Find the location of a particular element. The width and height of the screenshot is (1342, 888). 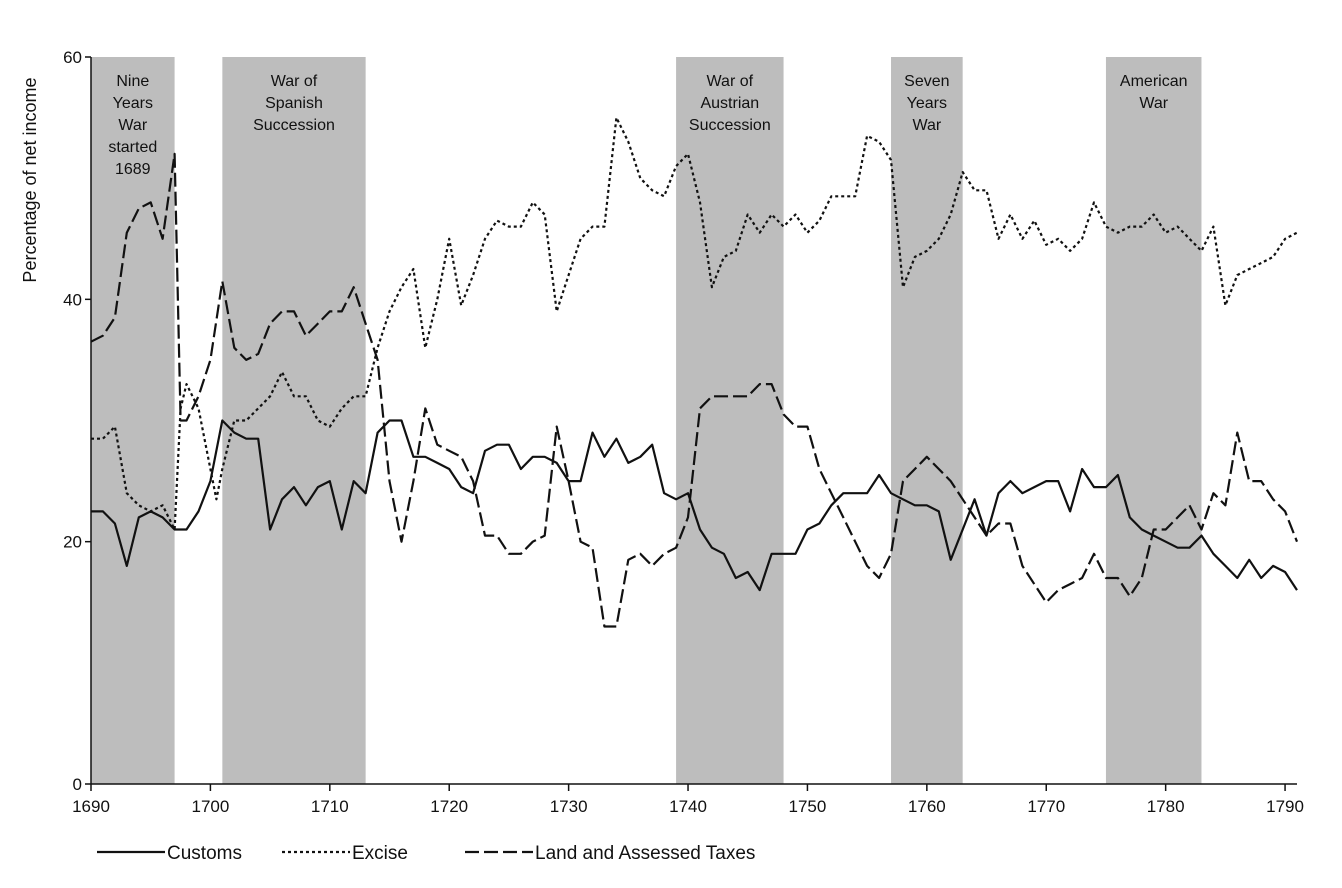

y-tick-label: 40 is located at coordinates (72, 299).